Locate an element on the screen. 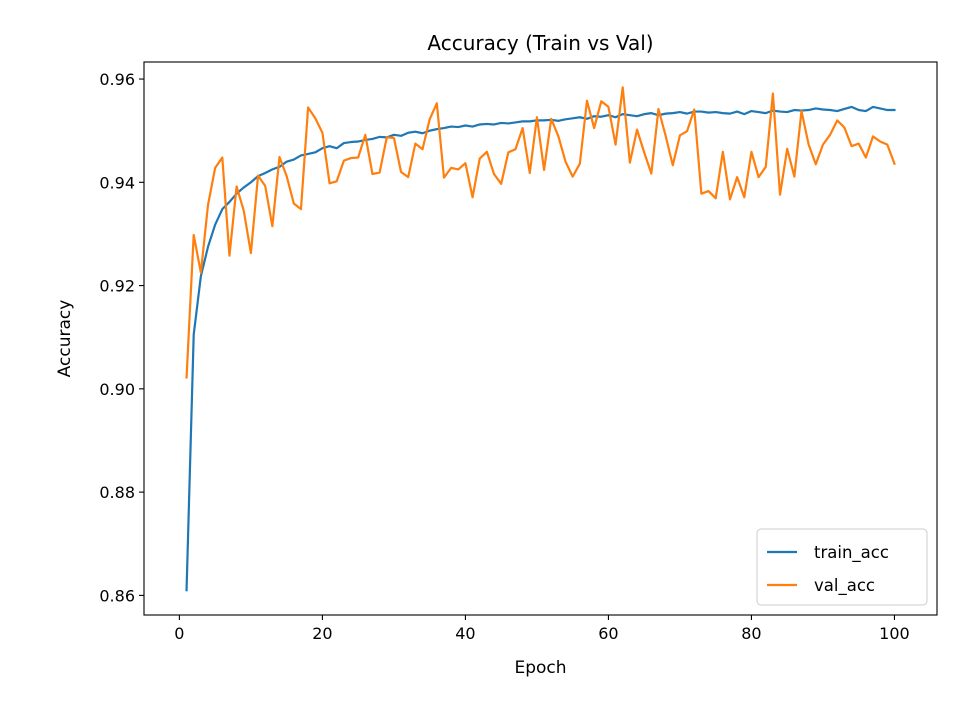  chart-title: Accuracy (Train vs Val) is located at coordinates (540, 43).